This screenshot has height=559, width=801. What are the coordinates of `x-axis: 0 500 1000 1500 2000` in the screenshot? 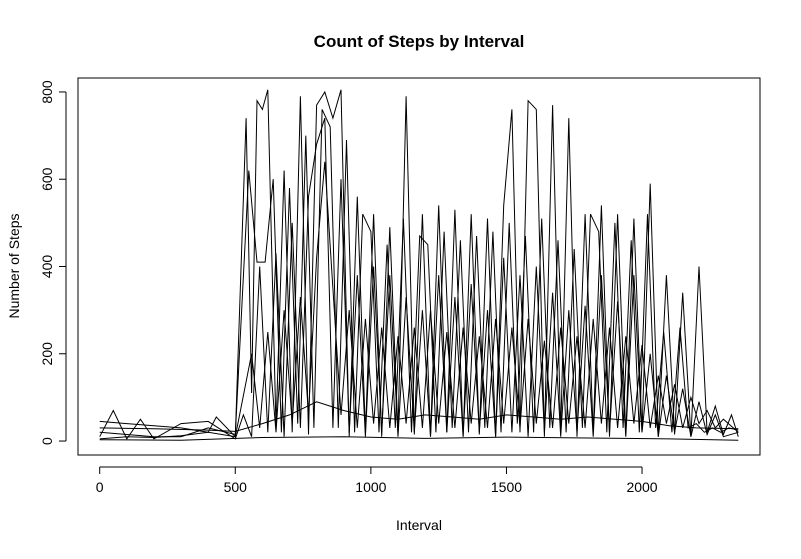 It's located at (377, 480).